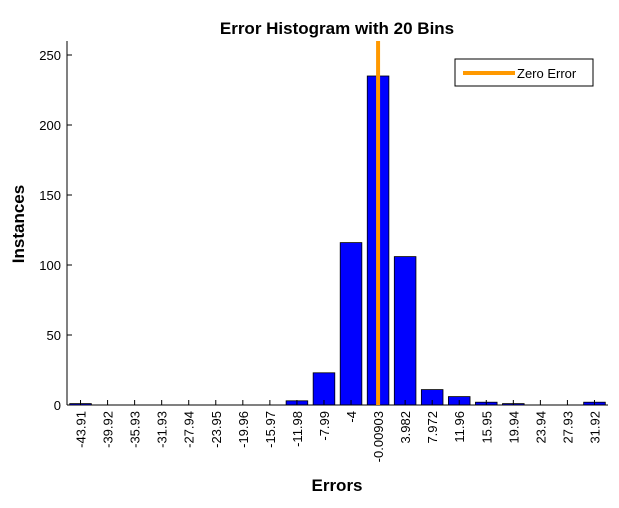 Image resolution: width=619 pixels, height=508 pixels. What do you see at coordinates (50, 265) in the screenshot?
I see `y-tick-label-100: 100` at bounding box center [50, 265].